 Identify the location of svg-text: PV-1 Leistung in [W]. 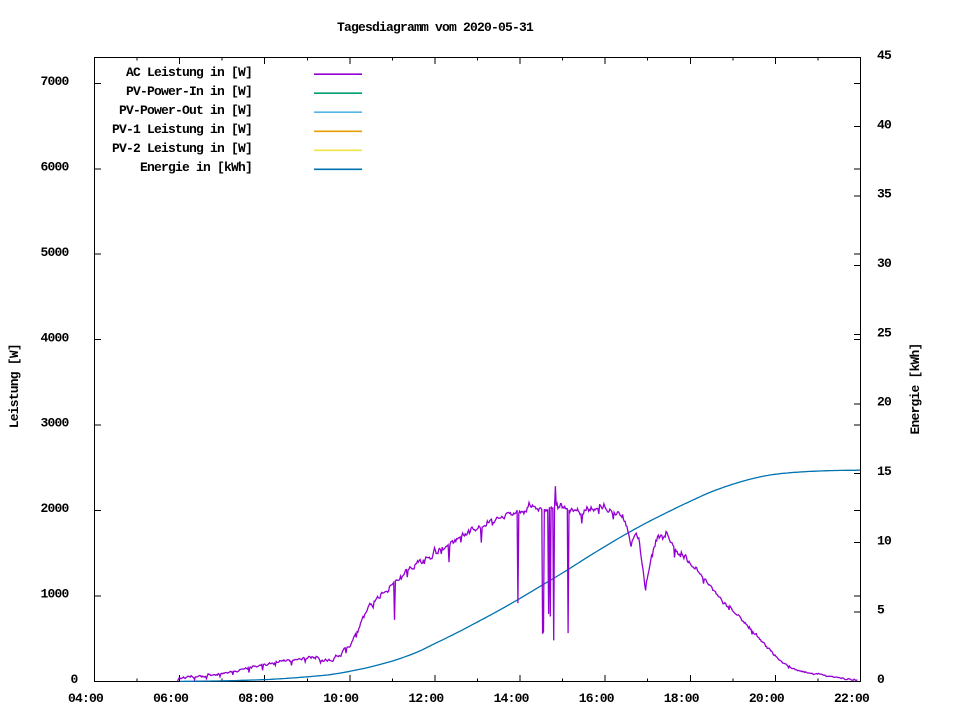
(182, 129).